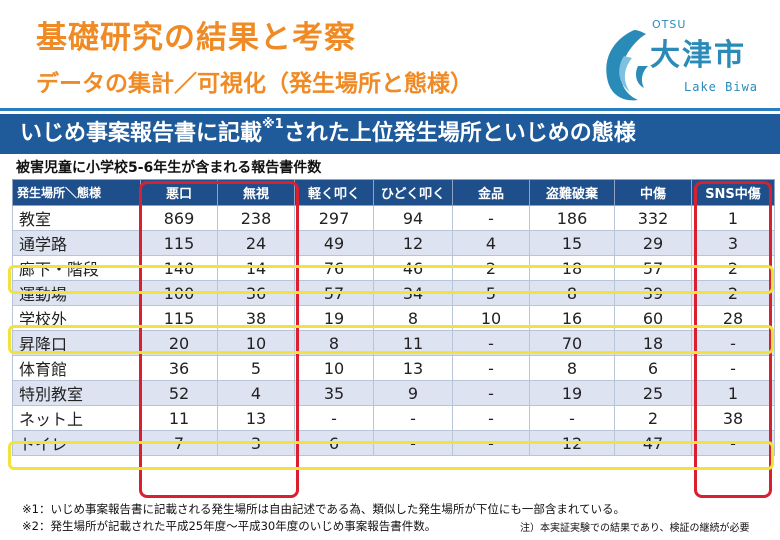 This screenshot has width=780, height=540. What do you see at coordinates (76, 243) in the screenshot?
I see `row-place-cell: 通学路` at bounding box center [76, 243].